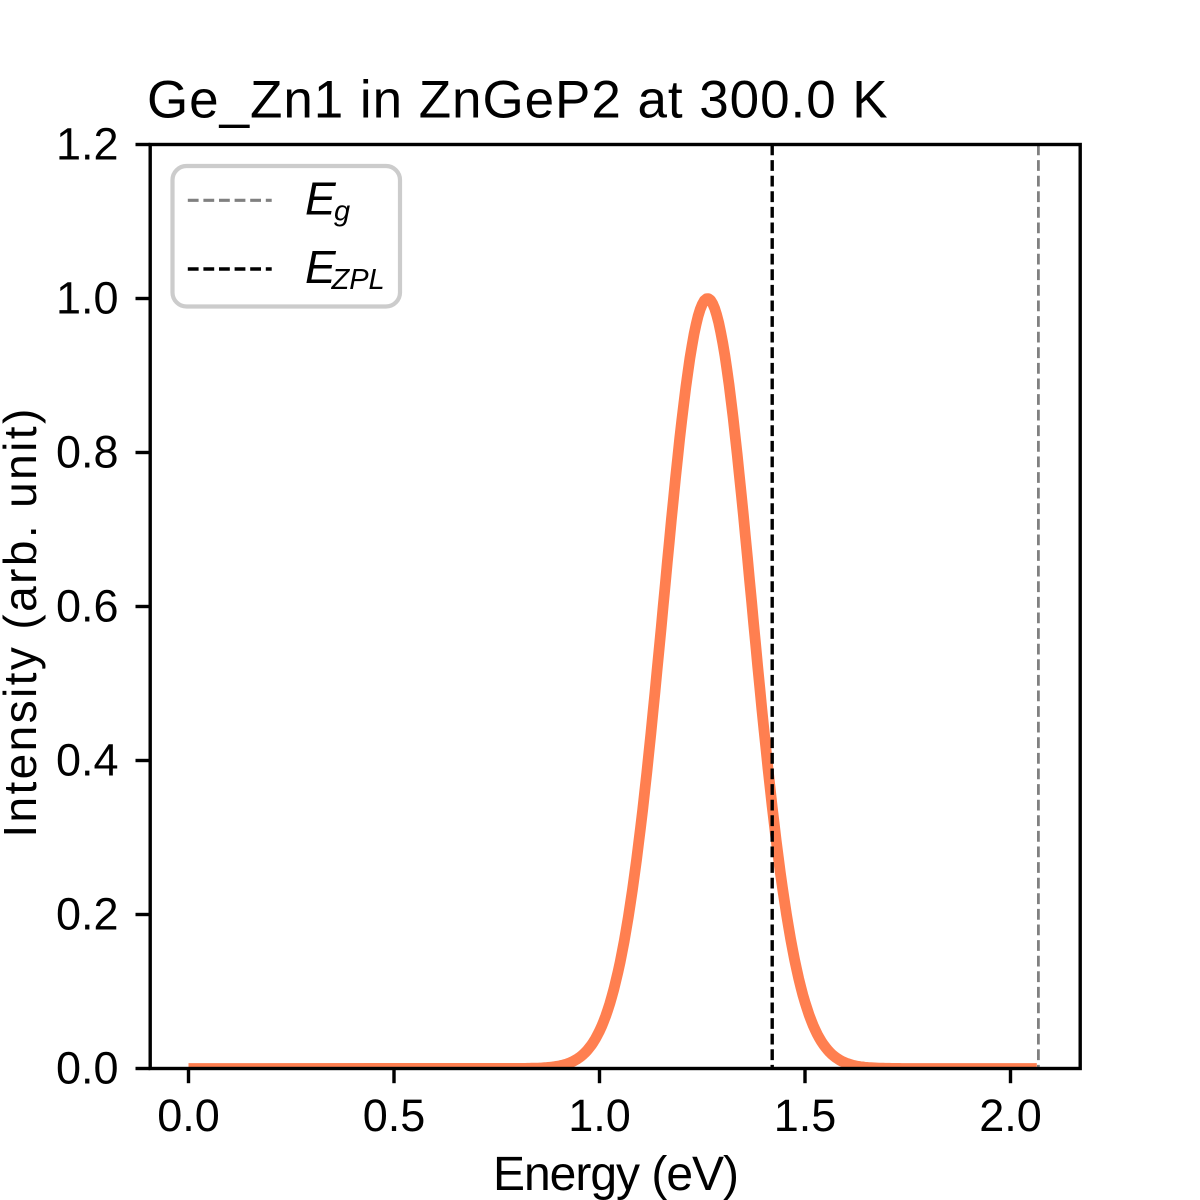  Describe the element at coordinates (87, 144) in the screenshot. I see `svg-text: 1.2` at that location.